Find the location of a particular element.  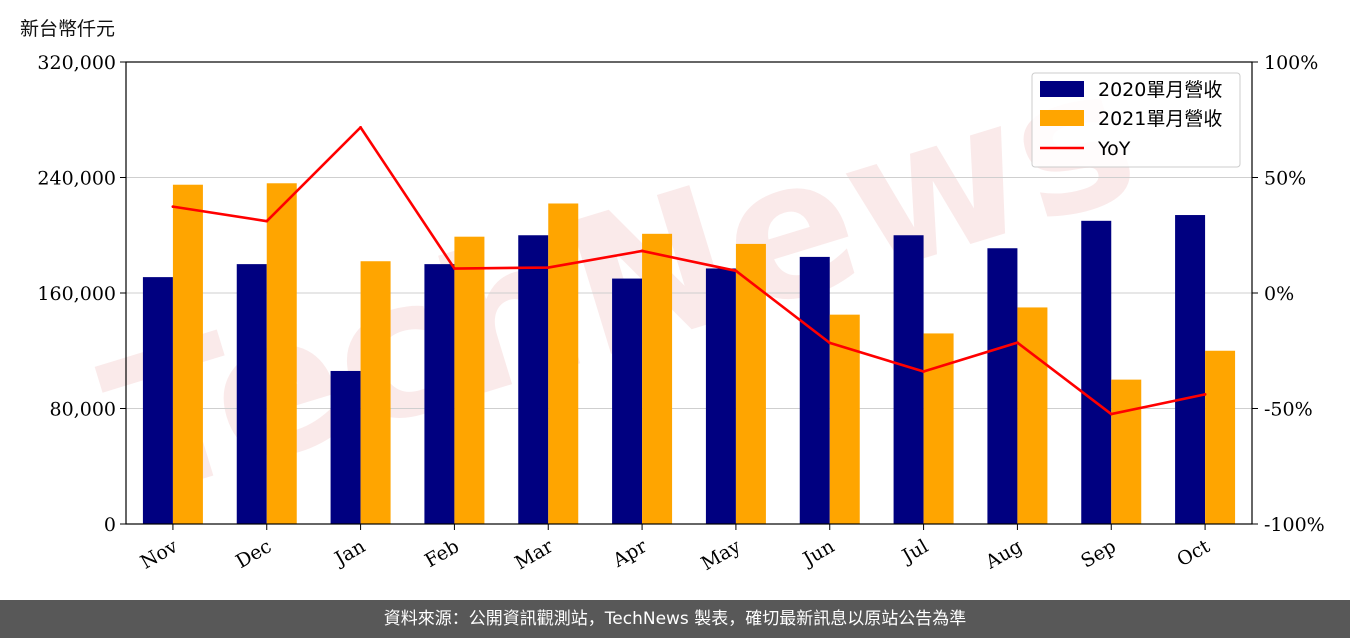

yoy-point-aug is located at coordinates (1017, 343).